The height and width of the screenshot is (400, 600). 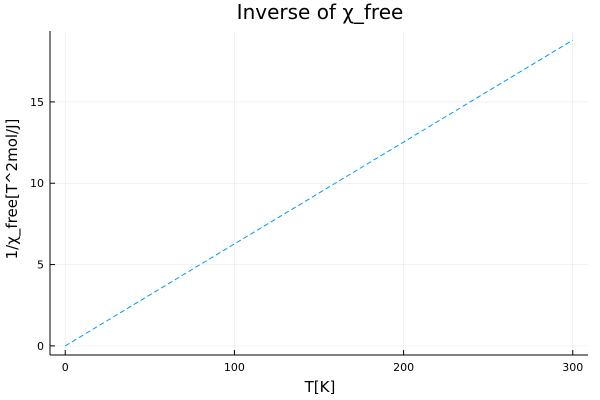 I want to click on x-tick-label: 300, so click(x=572, y=367).